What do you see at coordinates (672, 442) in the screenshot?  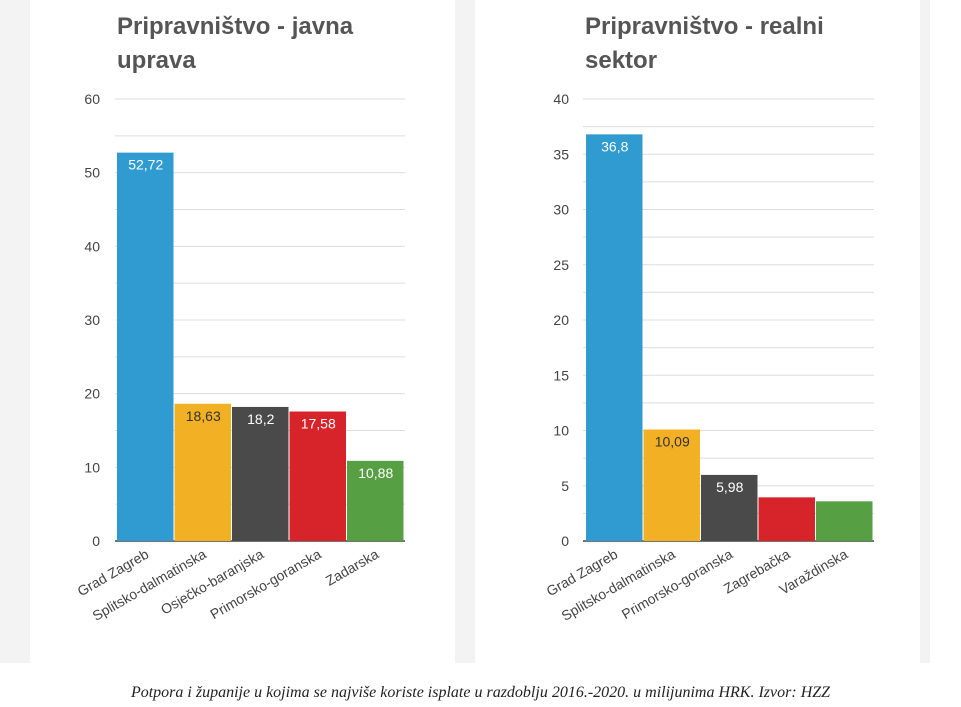 I see `private-data-label: 10,09` at bounding box center [672, 442].